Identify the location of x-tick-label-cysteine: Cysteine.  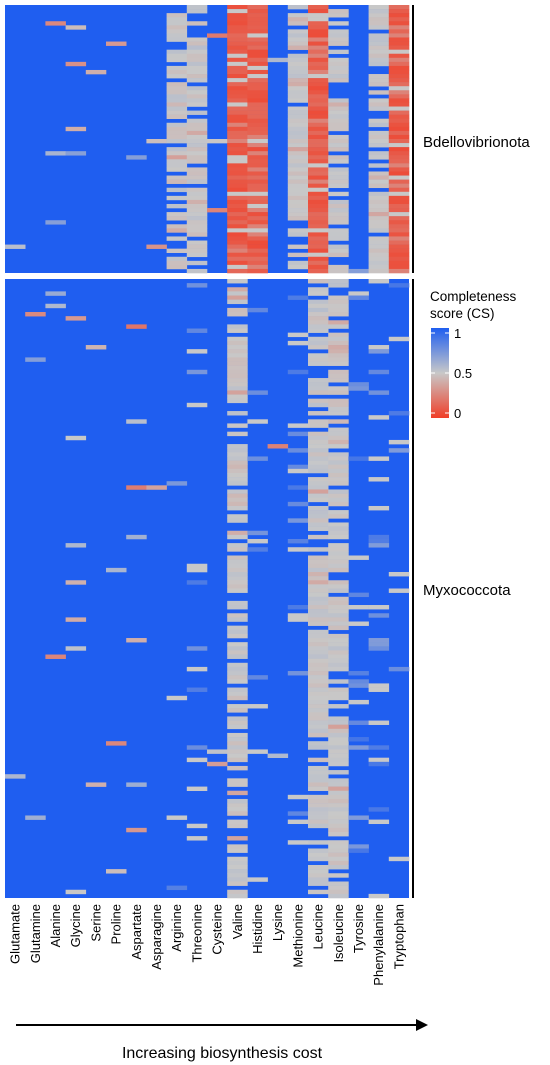
(217, 929).